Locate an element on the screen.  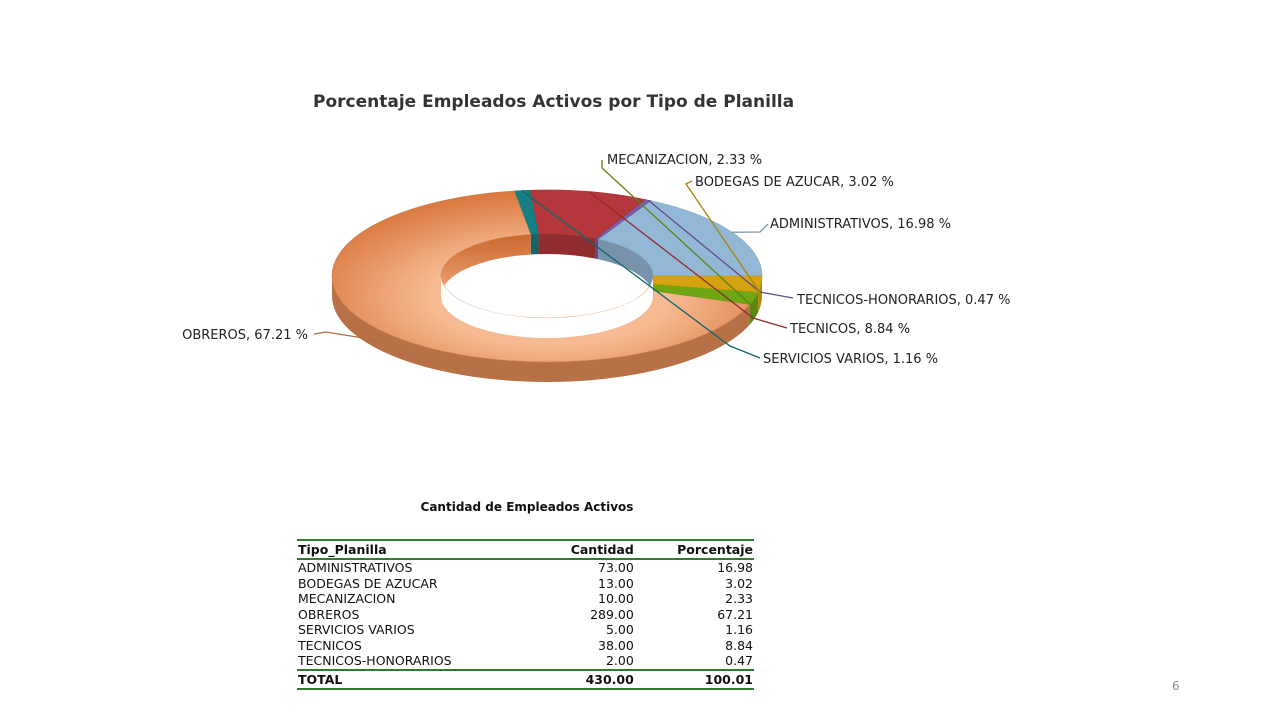
cell-tipo: TECNICOS-HONORARIOS is located at coordinates (375, 660).